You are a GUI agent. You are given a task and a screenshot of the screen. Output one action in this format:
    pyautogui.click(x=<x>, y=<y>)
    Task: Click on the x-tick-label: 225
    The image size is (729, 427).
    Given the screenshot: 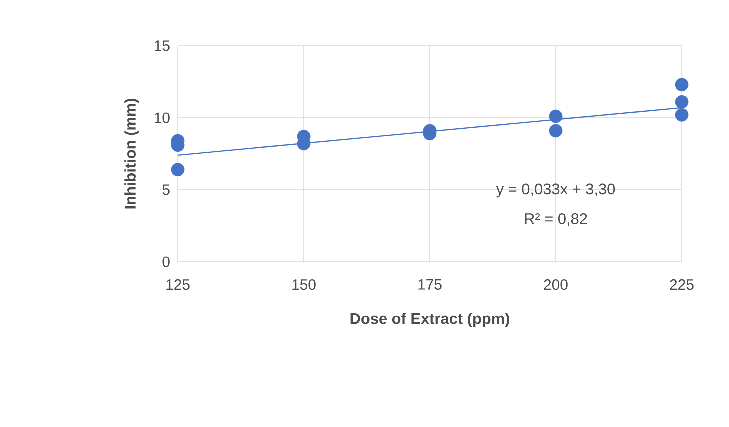 What is the action you would take?
    pyautogui.click(x=682, y=285)
    